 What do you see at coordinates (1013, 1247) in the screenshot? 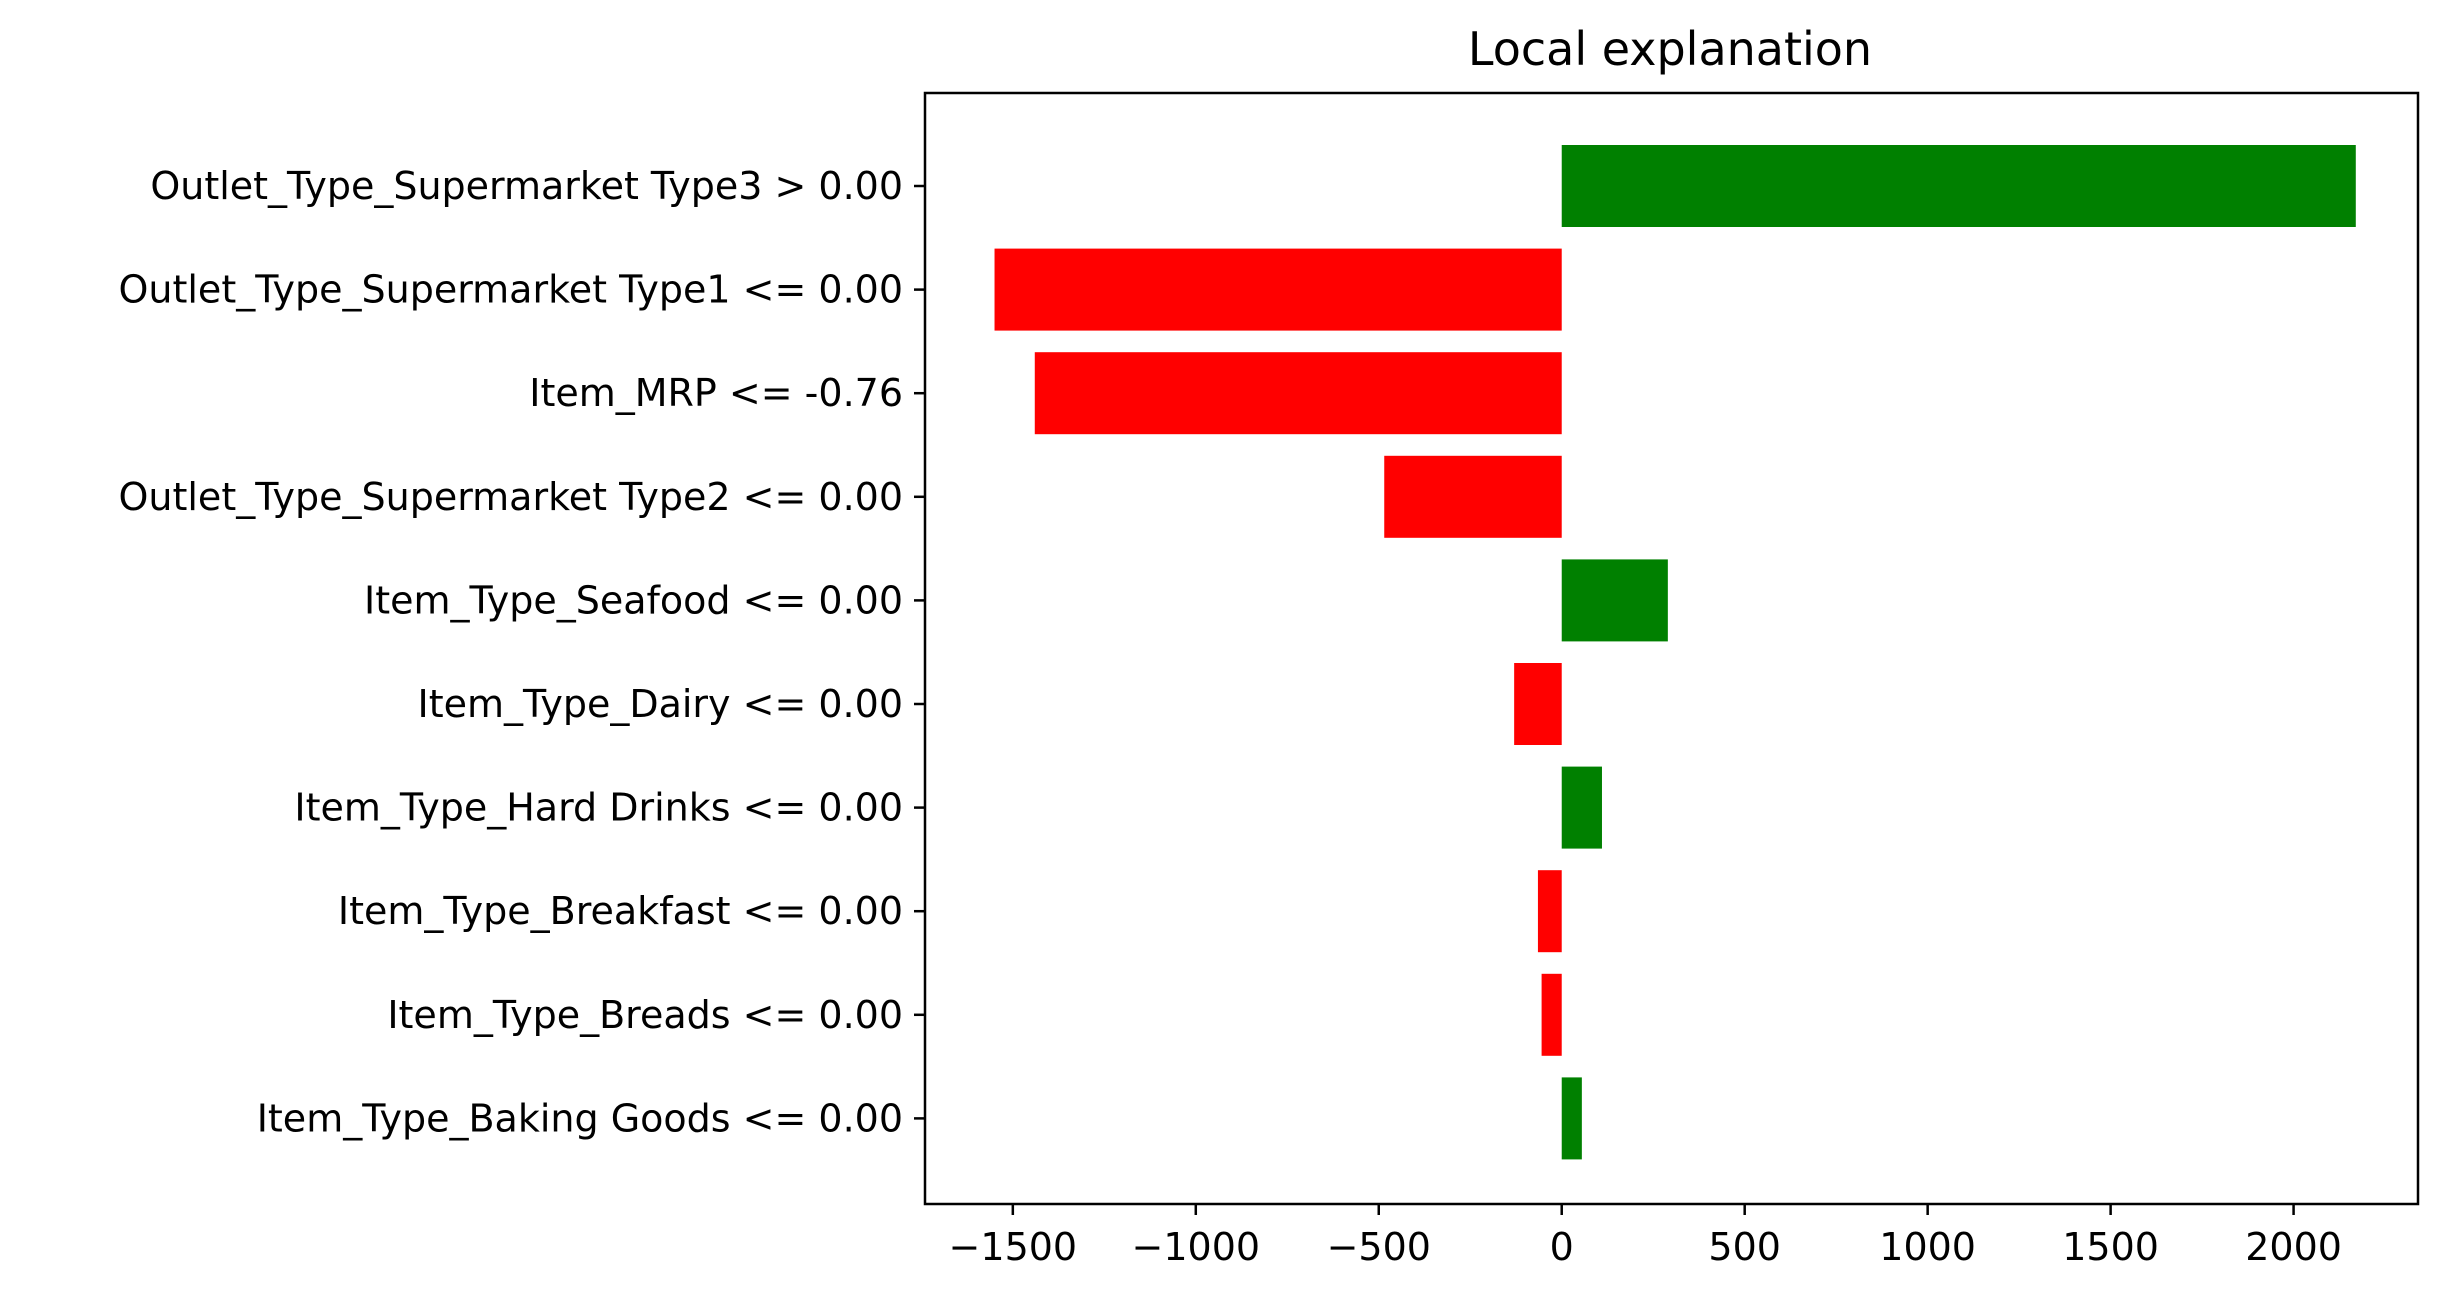
I see `x-tick-label: −1500` at bounding box center [1013, 1247].